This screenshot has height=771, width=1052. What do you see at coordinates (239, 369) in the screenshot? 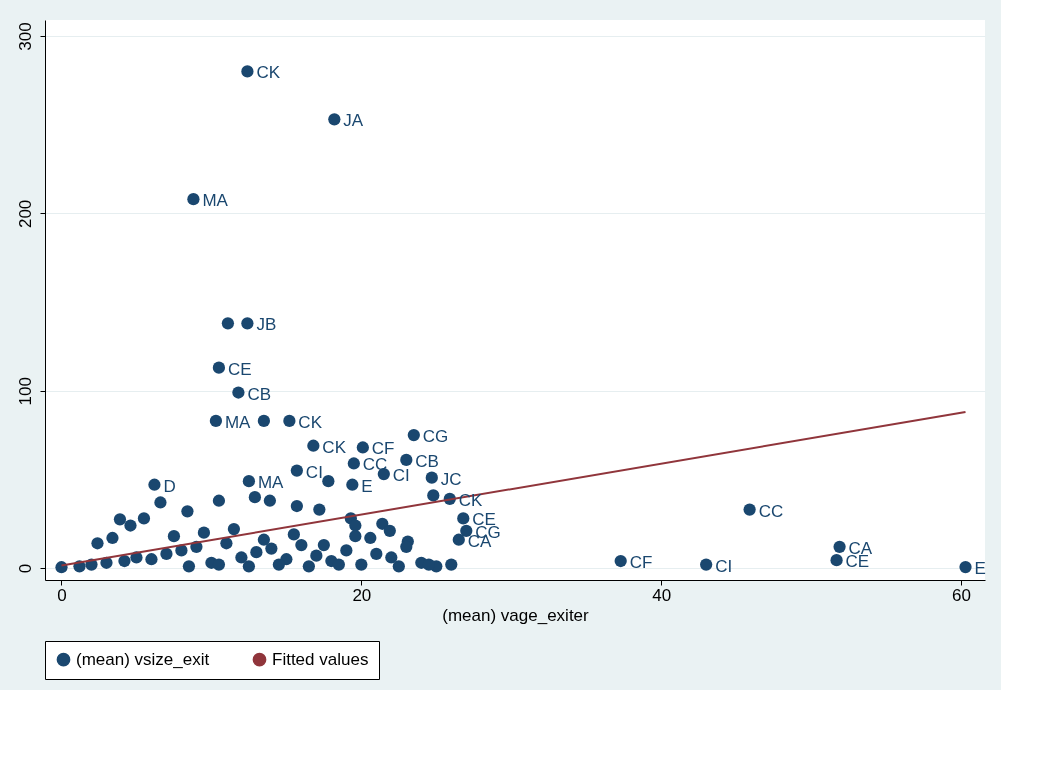
I see `annotation: CE` at bounding box center [239, 369].